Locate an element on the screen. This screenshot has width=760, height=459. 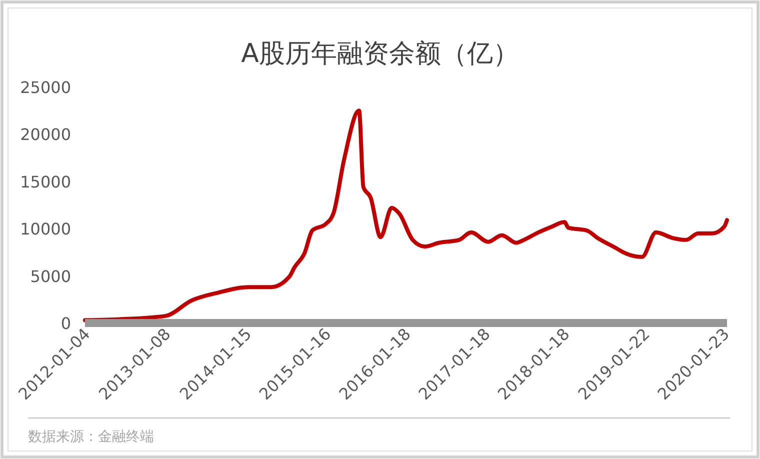
y-tick-label: 10000 is located at coordinates (45, 229).